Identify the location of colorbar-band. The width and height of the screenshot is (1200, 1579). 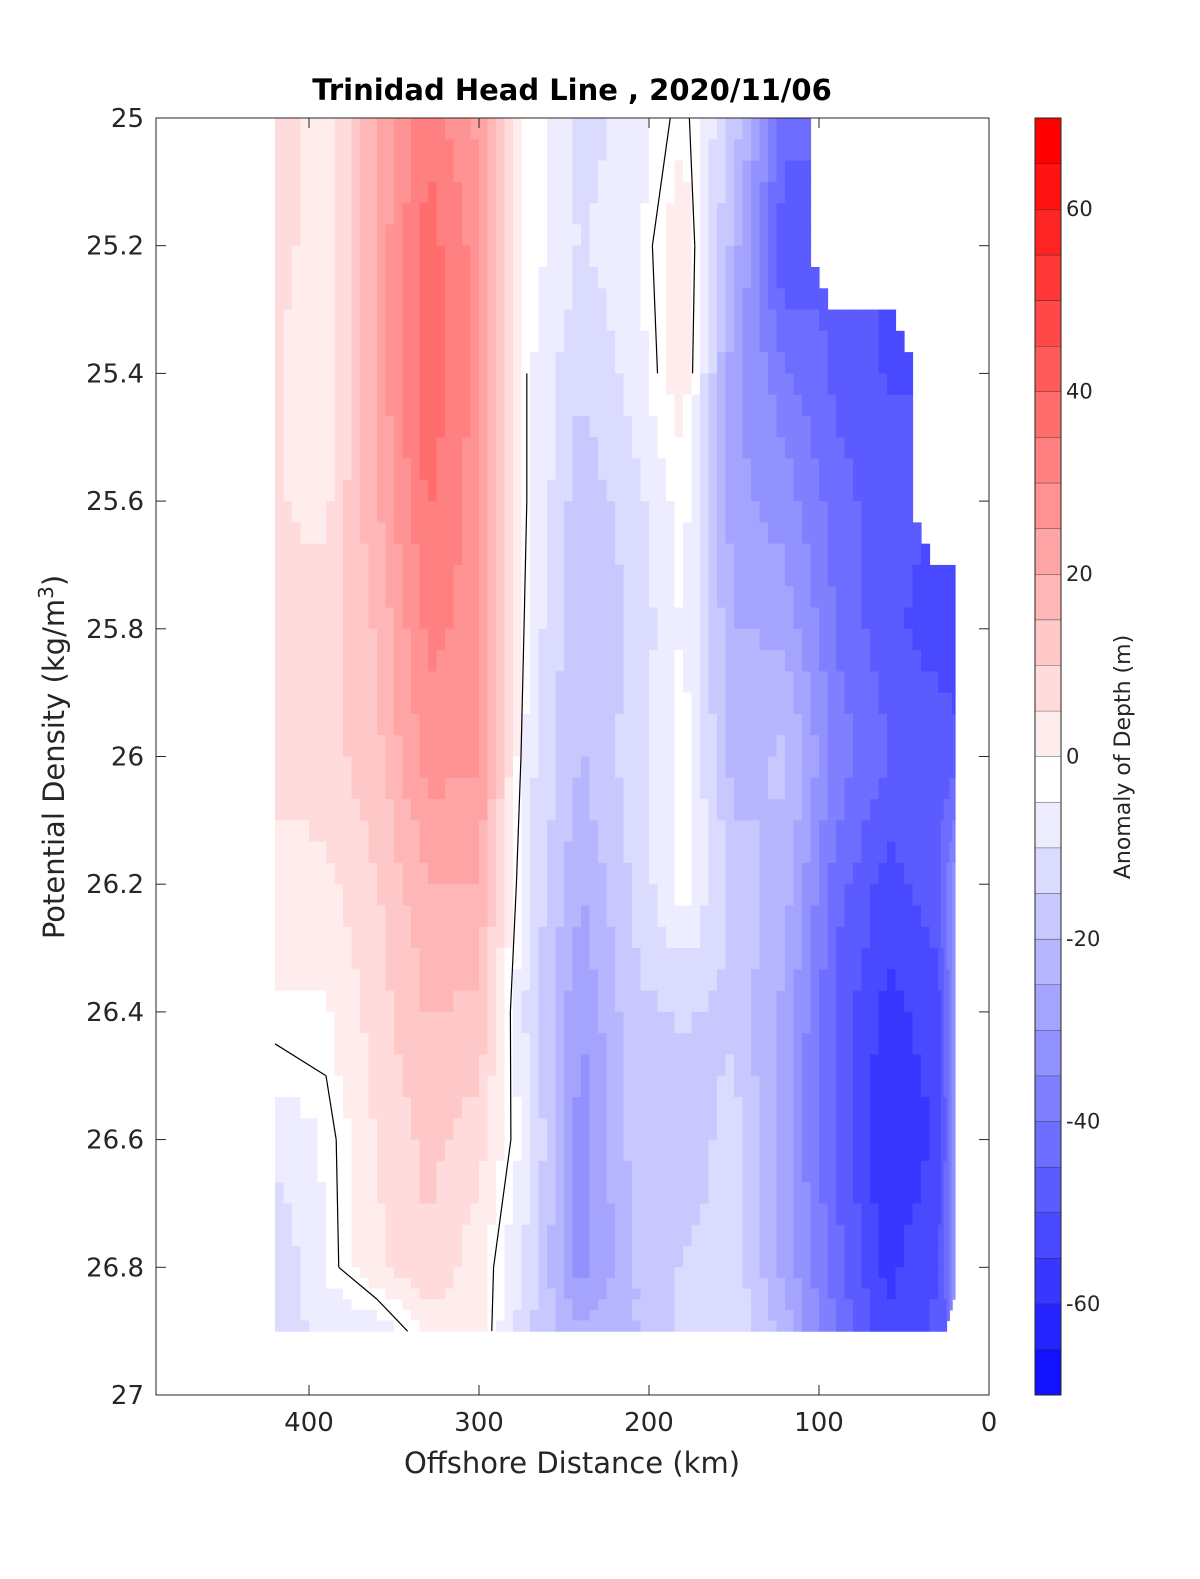
(1048, 551).